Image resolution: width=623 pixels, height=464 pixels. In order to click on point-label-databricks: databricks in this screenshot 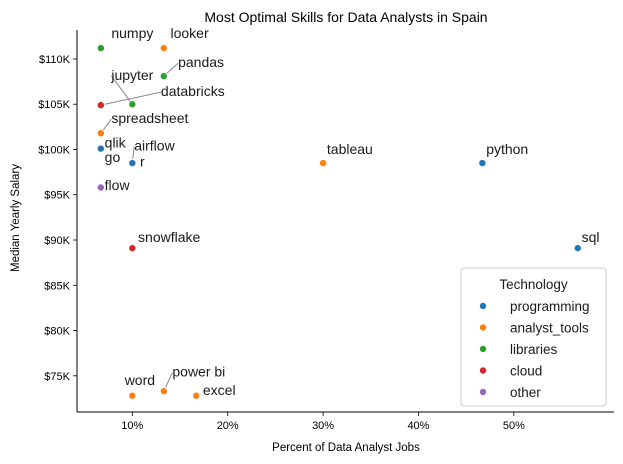, I will do `click(193, 91)`.